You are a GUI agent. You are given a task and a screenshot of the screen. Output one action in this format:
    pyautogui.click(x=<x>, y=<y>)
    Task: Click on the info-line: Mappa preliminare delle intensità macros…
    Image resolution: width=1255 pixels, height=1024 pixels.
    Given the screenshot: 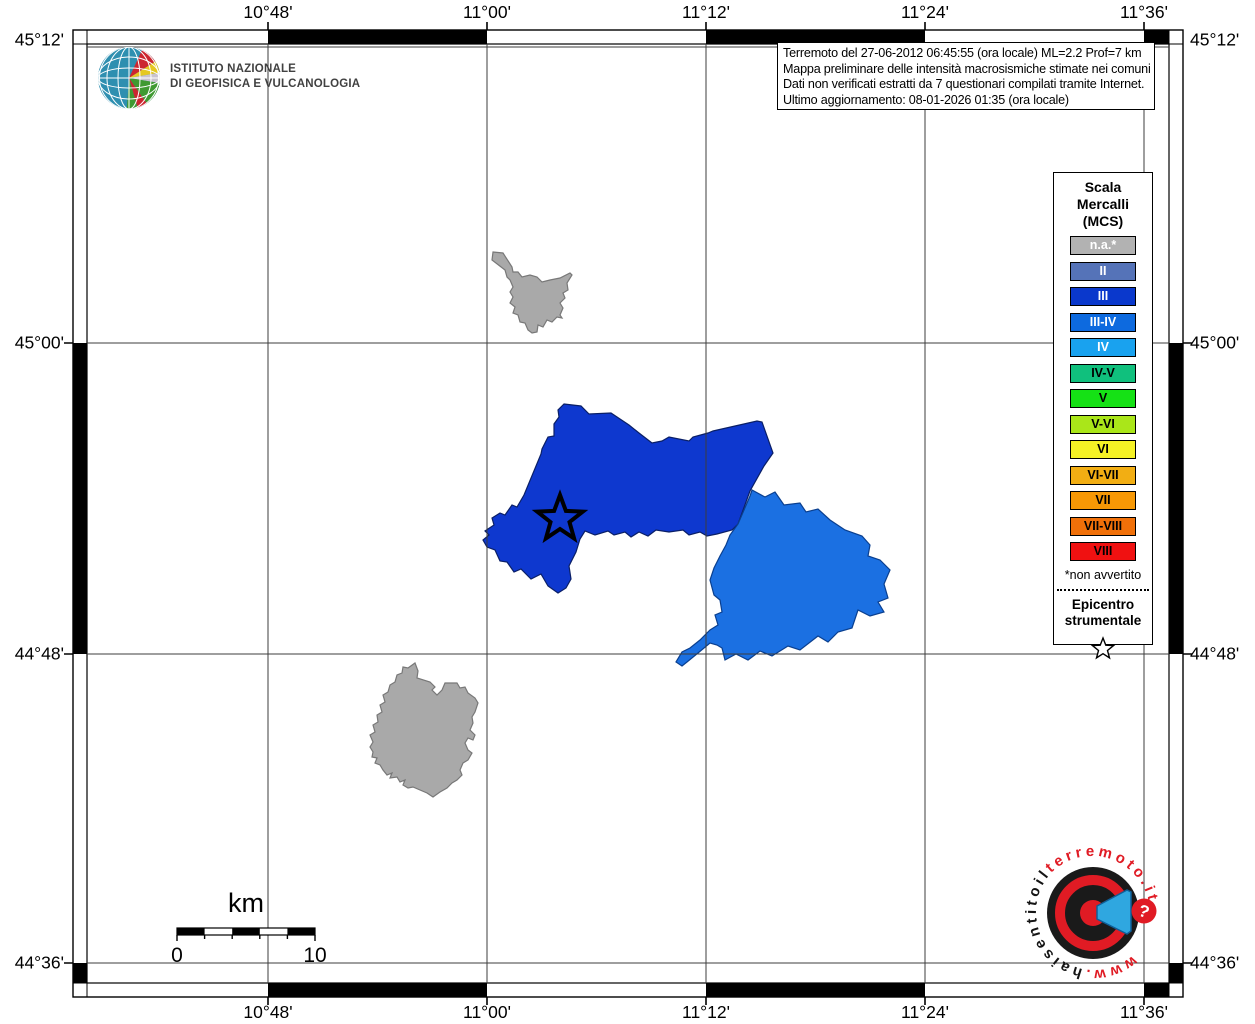 What is the action you would take?
    pyautogui.click(x=967, y=68)
    